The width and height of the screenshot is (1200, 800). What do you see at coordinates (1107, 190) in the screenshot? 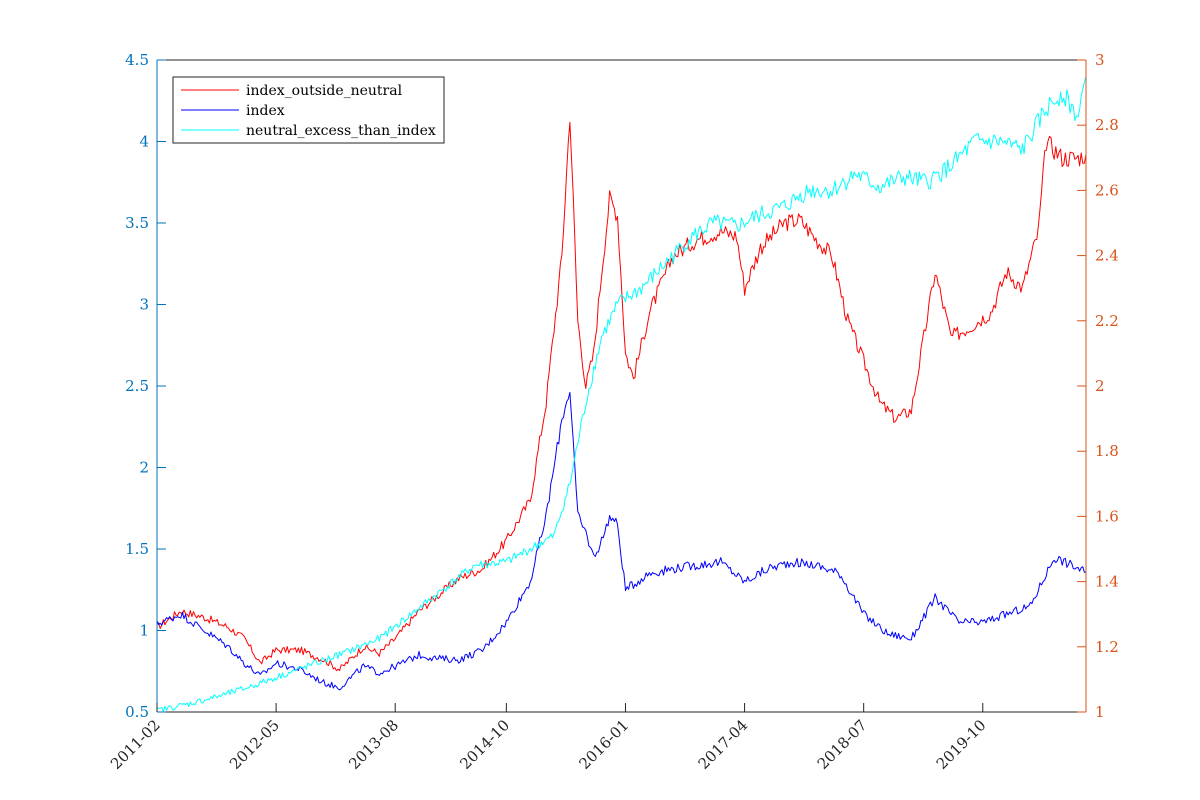
I see `y-right-tick-label: 2.6` at bounding box center [1107, 190].